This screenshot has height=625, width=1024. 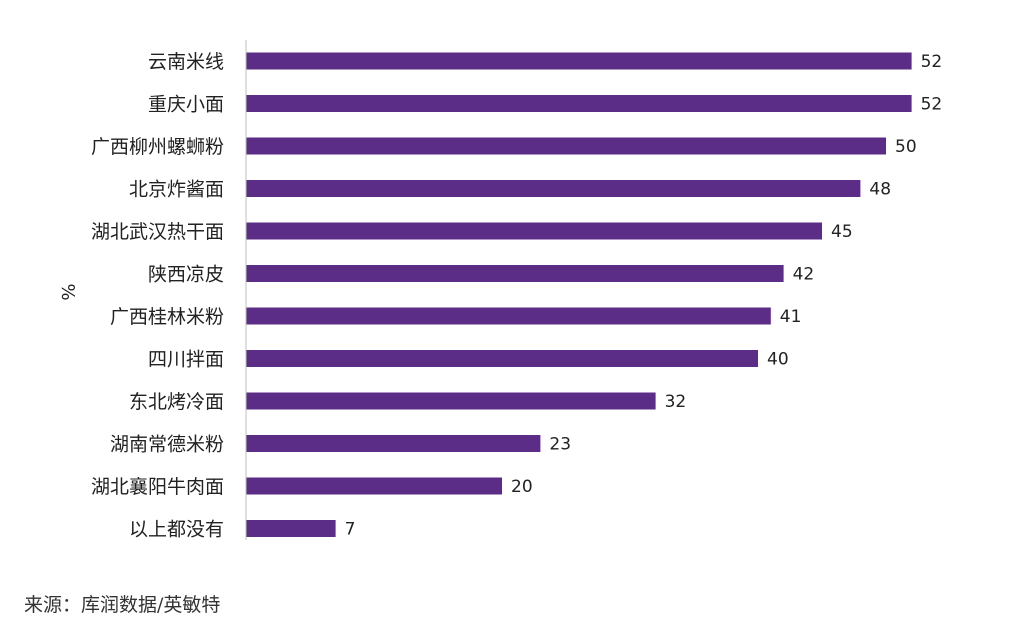 I want to click on bar-value-label: 20, so click(x=522, y=487).